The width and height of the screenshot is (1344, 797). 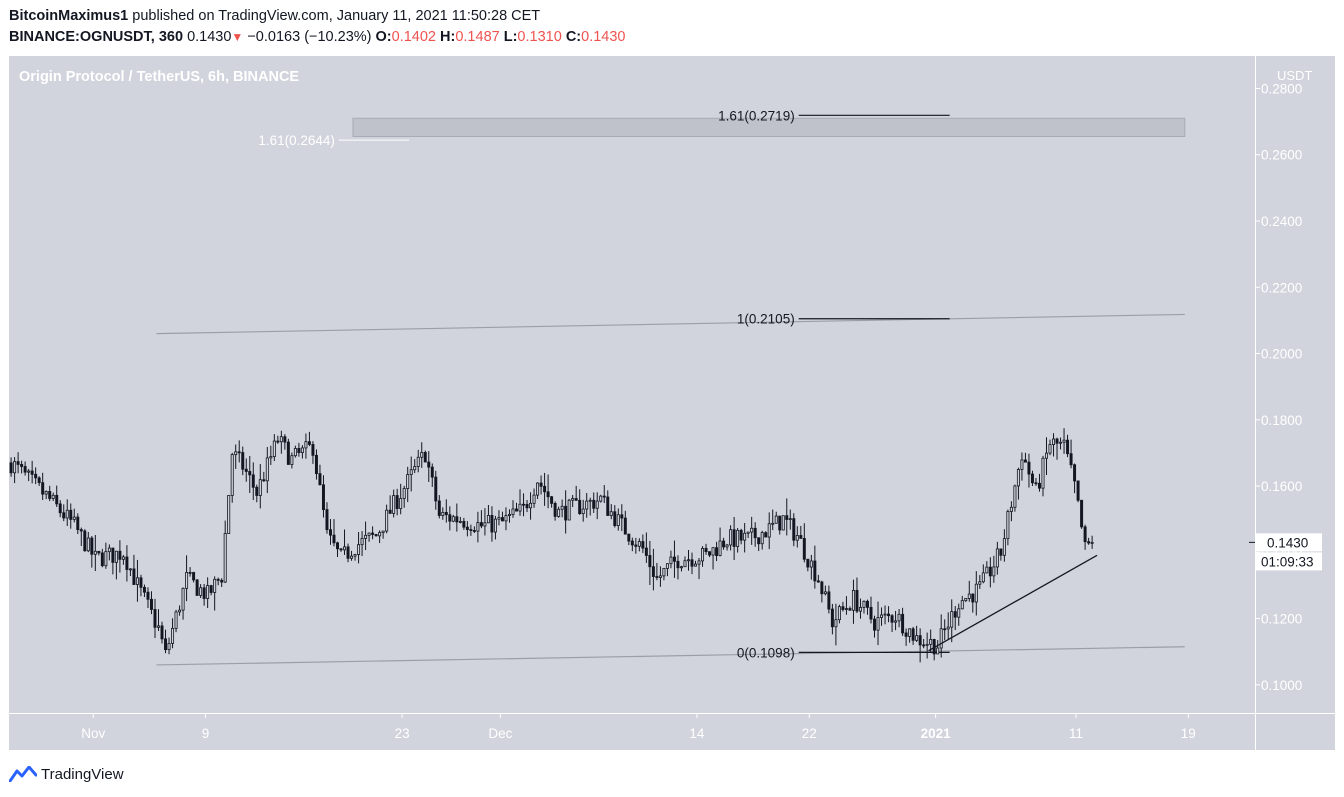 I want to click on y-tick-label: 0.2000, so click(x=1281, y=354).